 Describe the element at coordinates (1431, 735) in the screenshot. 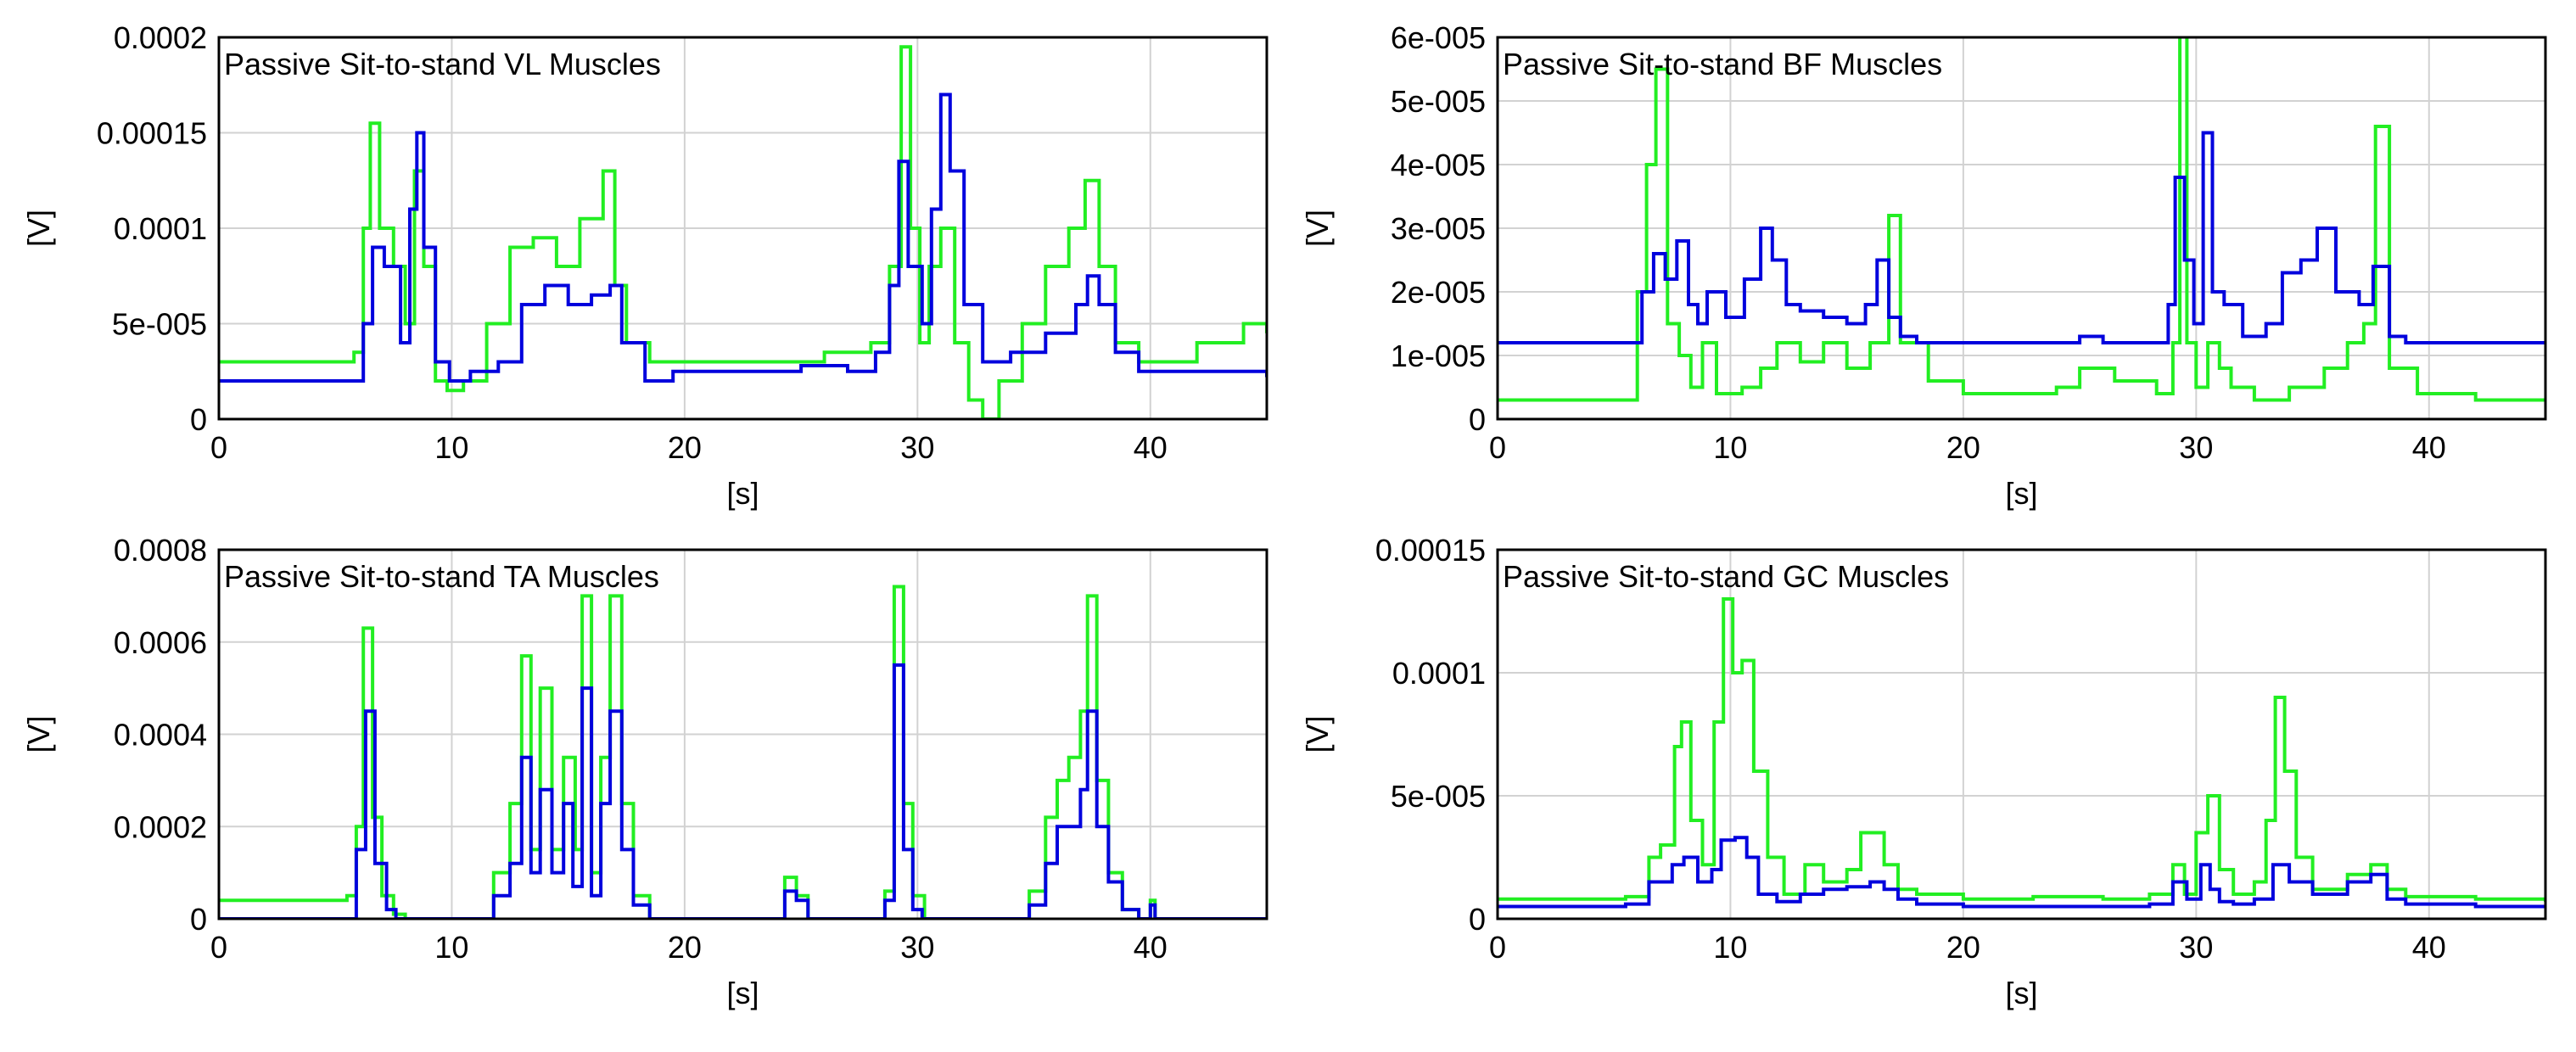

I see `y-tick-labels: 0 5e-005 0.0001 0.00015` at that location.